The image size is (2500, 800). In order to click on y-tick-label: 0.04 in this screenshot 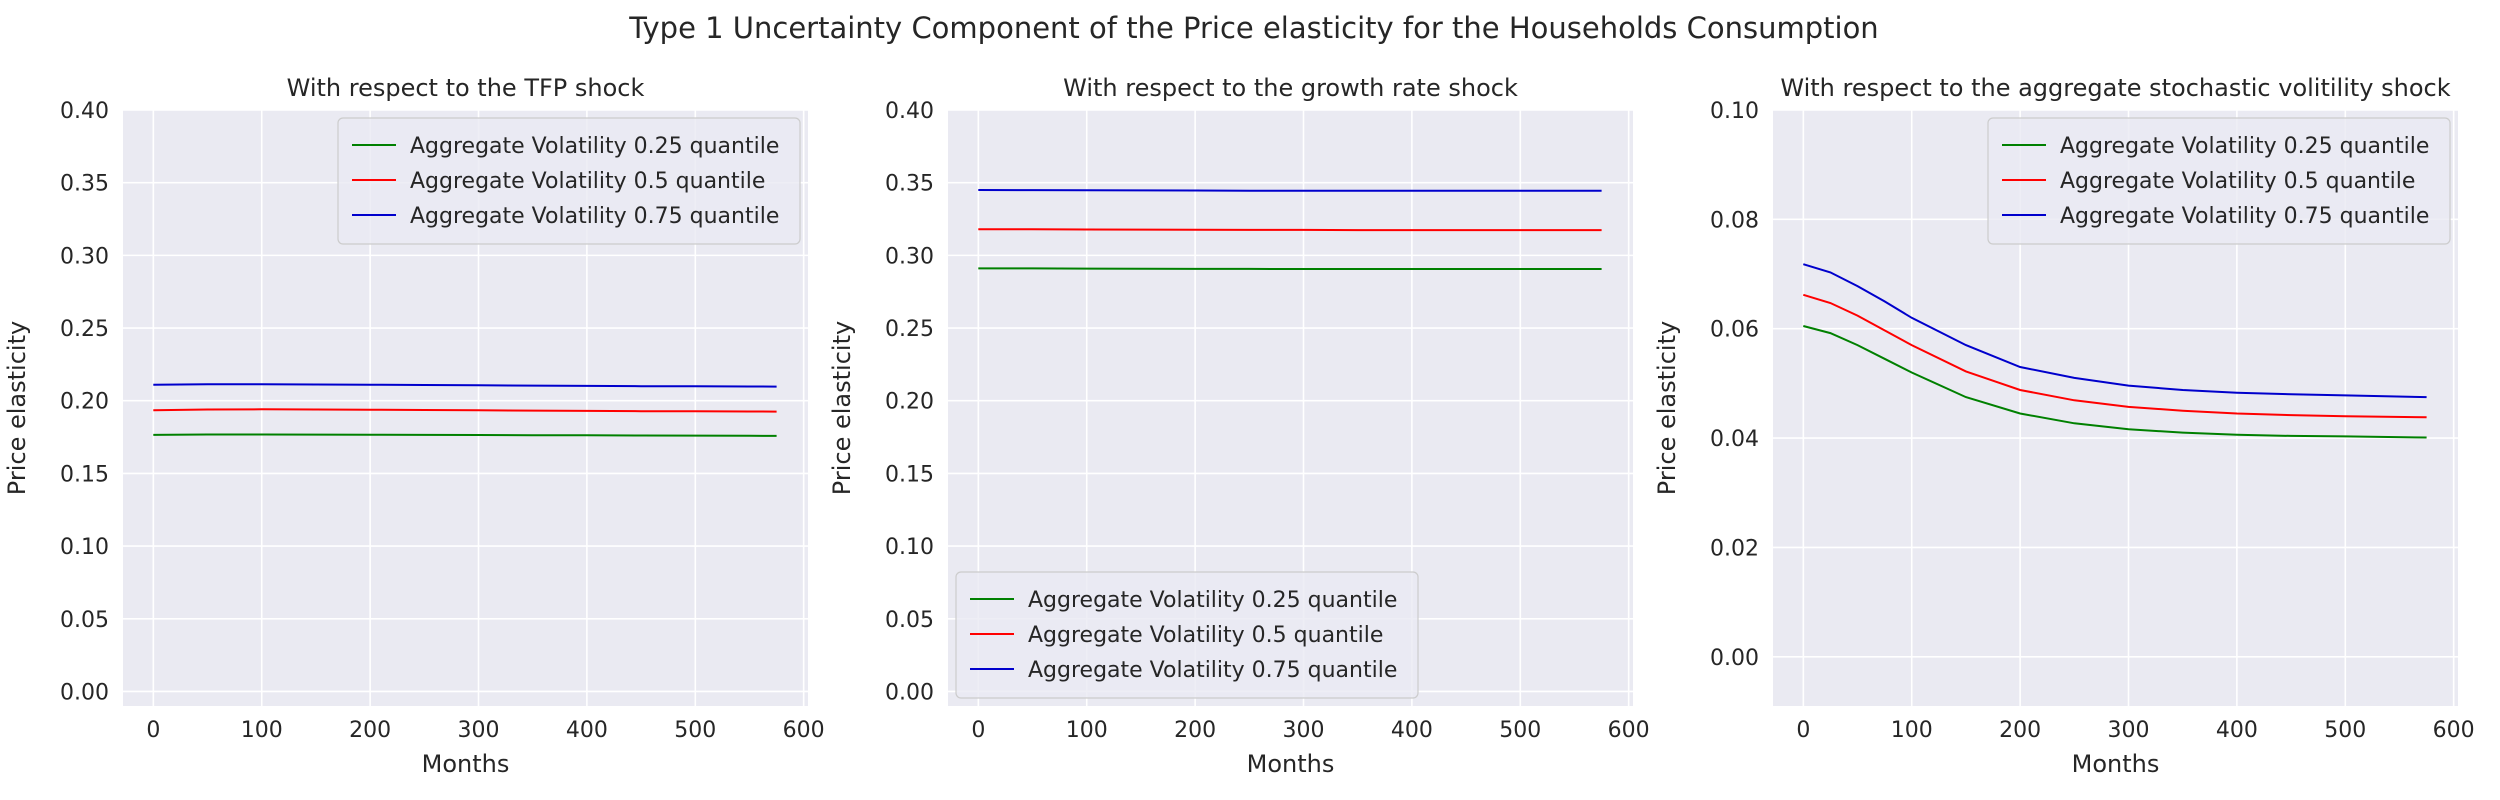, I will do `click(1734, 439)`.